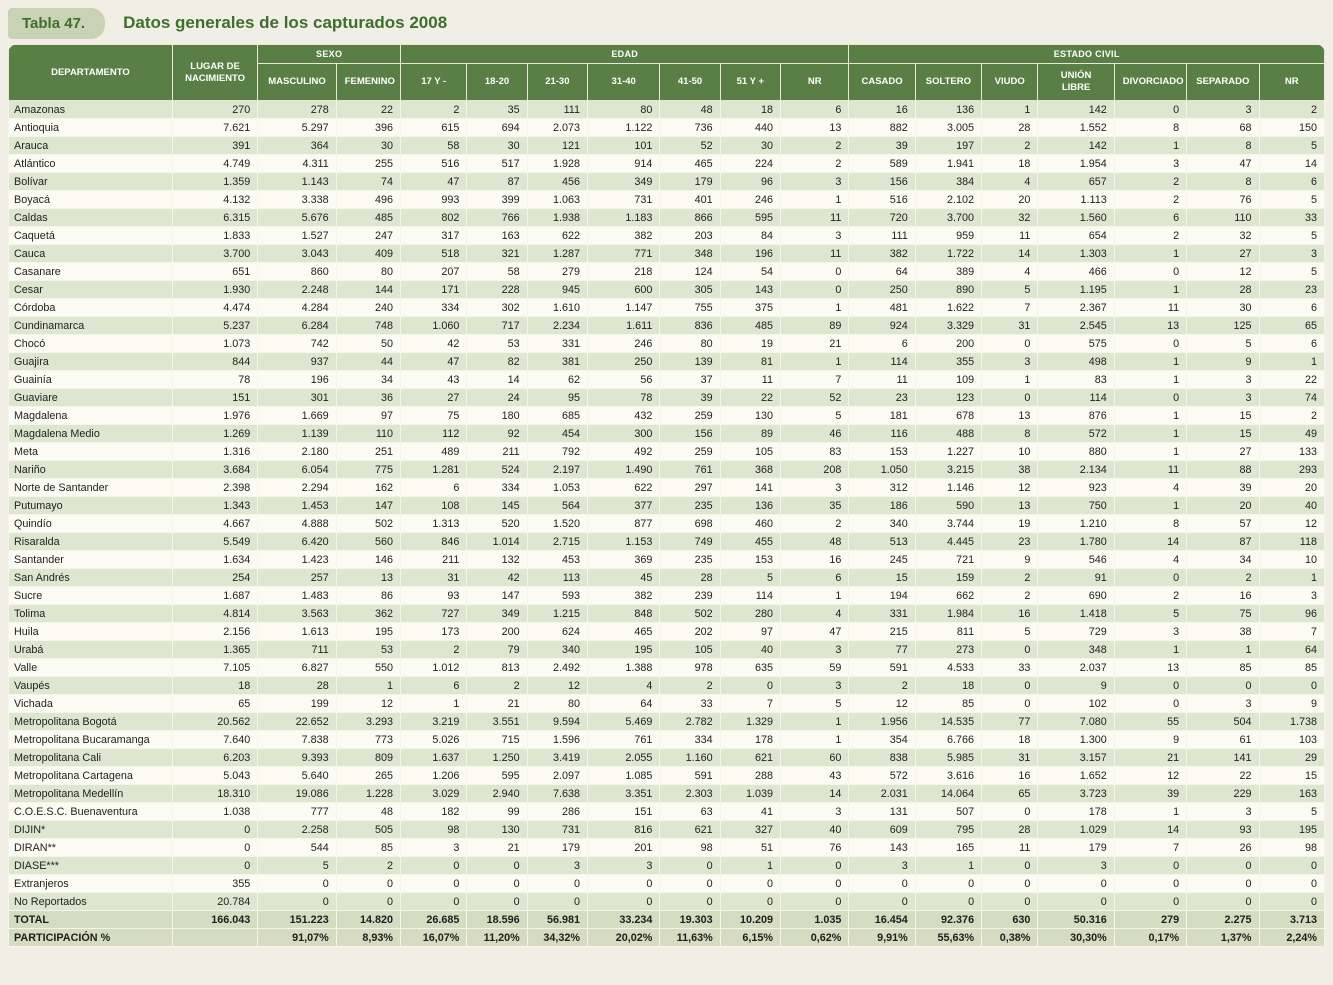  Describe the element at coordinates (750, 847) in the screenshot. I see `value-cell: 51` at that location.